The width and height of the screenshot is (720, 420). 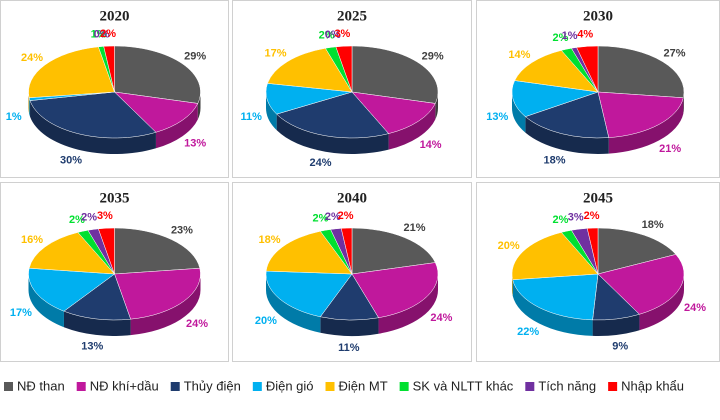 What do you see at coordinates (352, 198) in the screenshot?
I see `chart-title: 2040` at bounding box center [352, 198].